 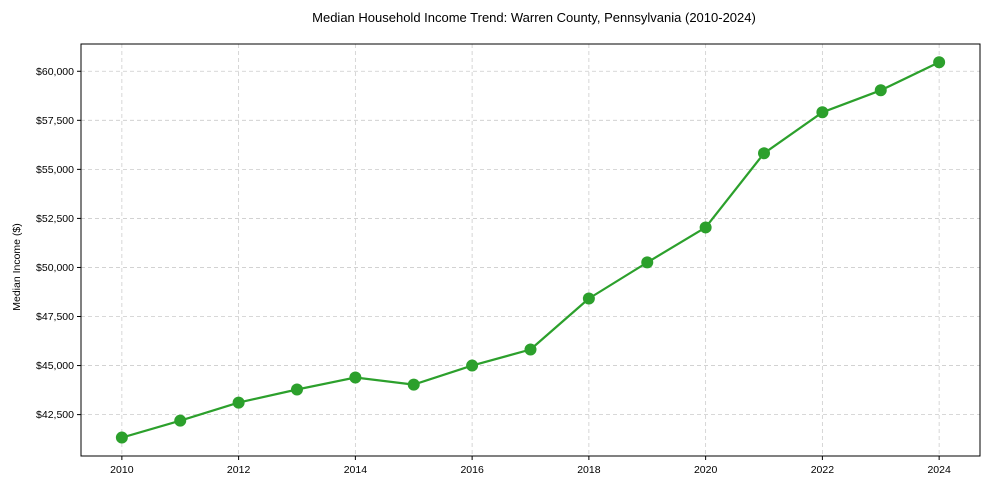 I want to click on x-tick-label: 2010, so click(x=122, y=470).